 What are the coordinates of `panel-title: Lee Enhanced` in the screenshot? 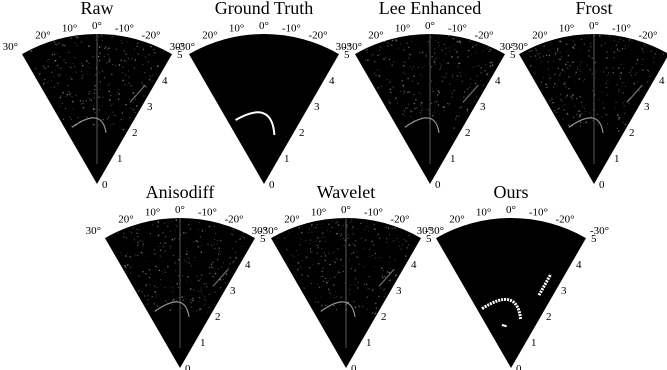 It's located at (430, 9).